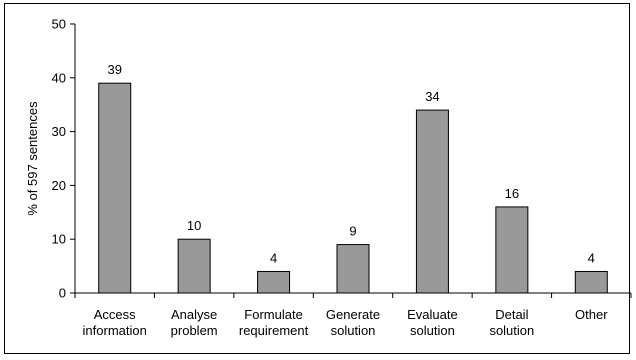 This screenshot has height=360, width=636. I want to click on x-category-label: problem, so click(194, 330).